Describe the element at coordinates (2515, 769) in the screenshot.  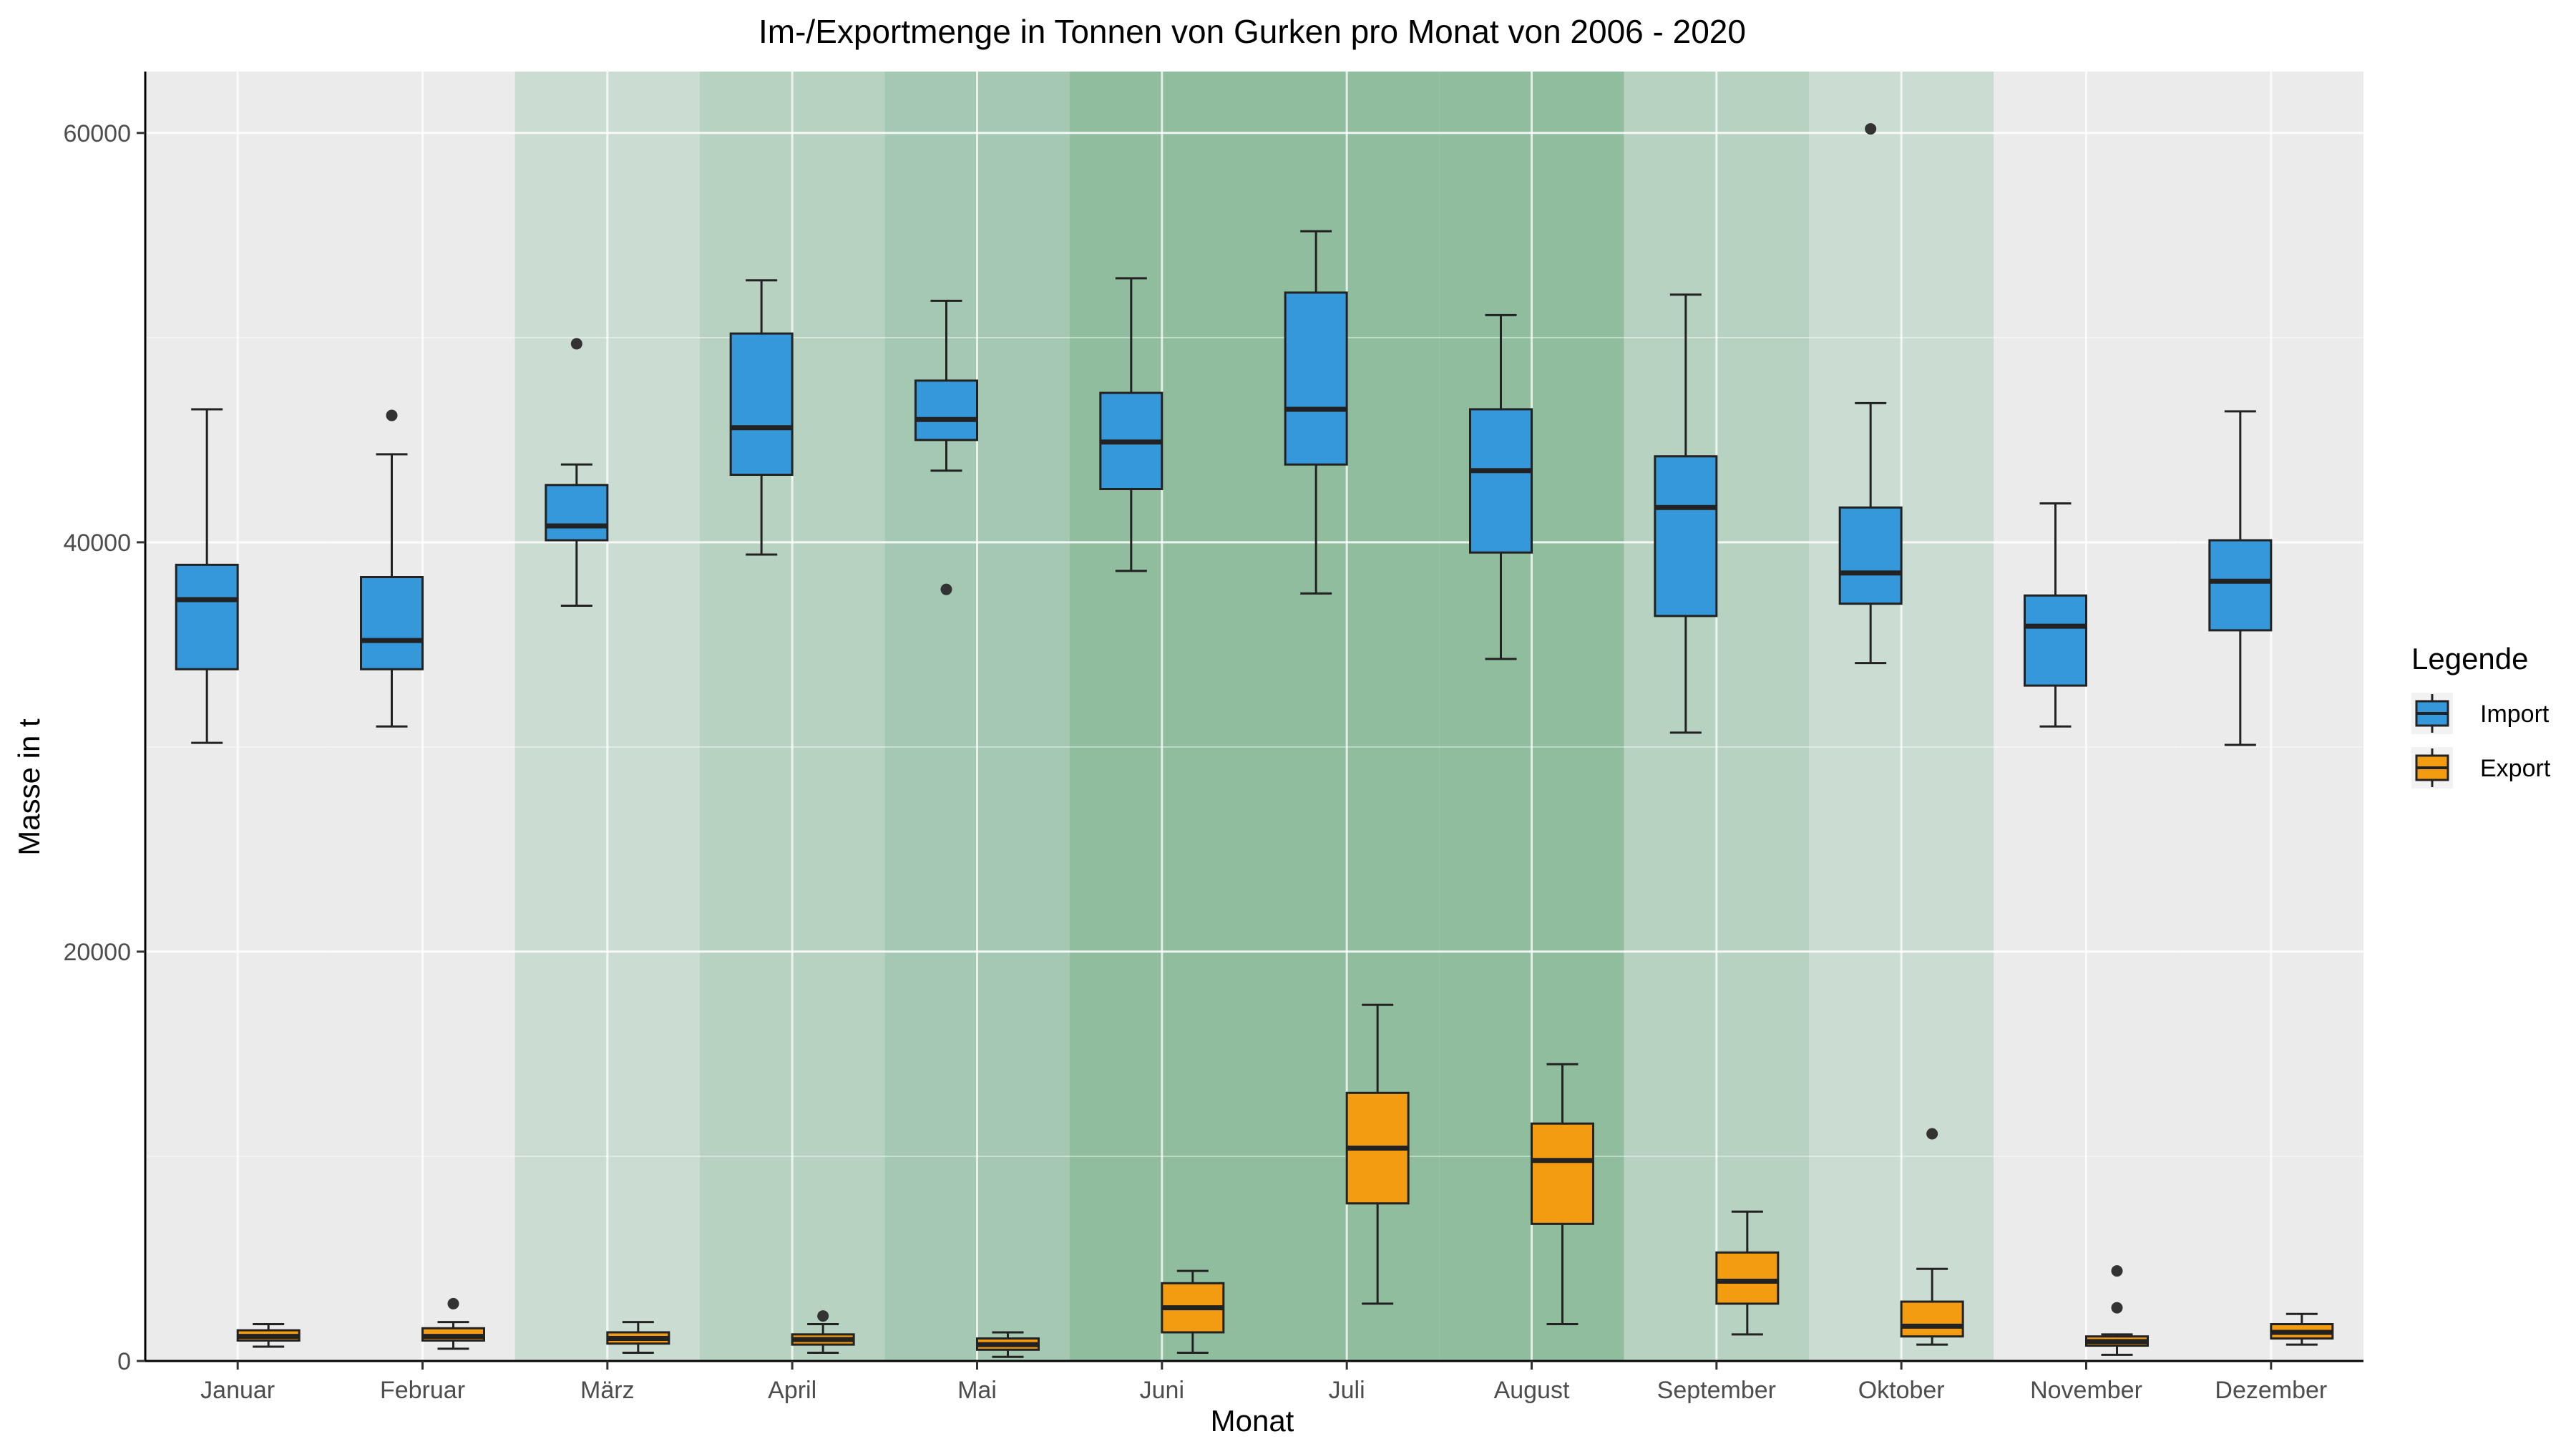
I see `legend-label: Export` at that location.